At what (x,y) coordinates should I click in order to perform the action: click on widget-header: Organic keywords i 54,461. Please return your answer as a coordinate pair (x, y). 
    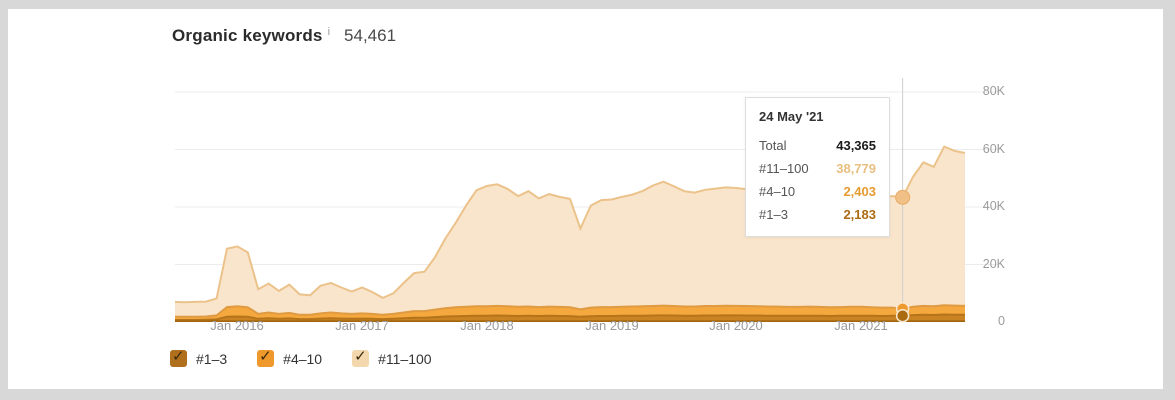
    Looking at the image, I should click on (284, 36).